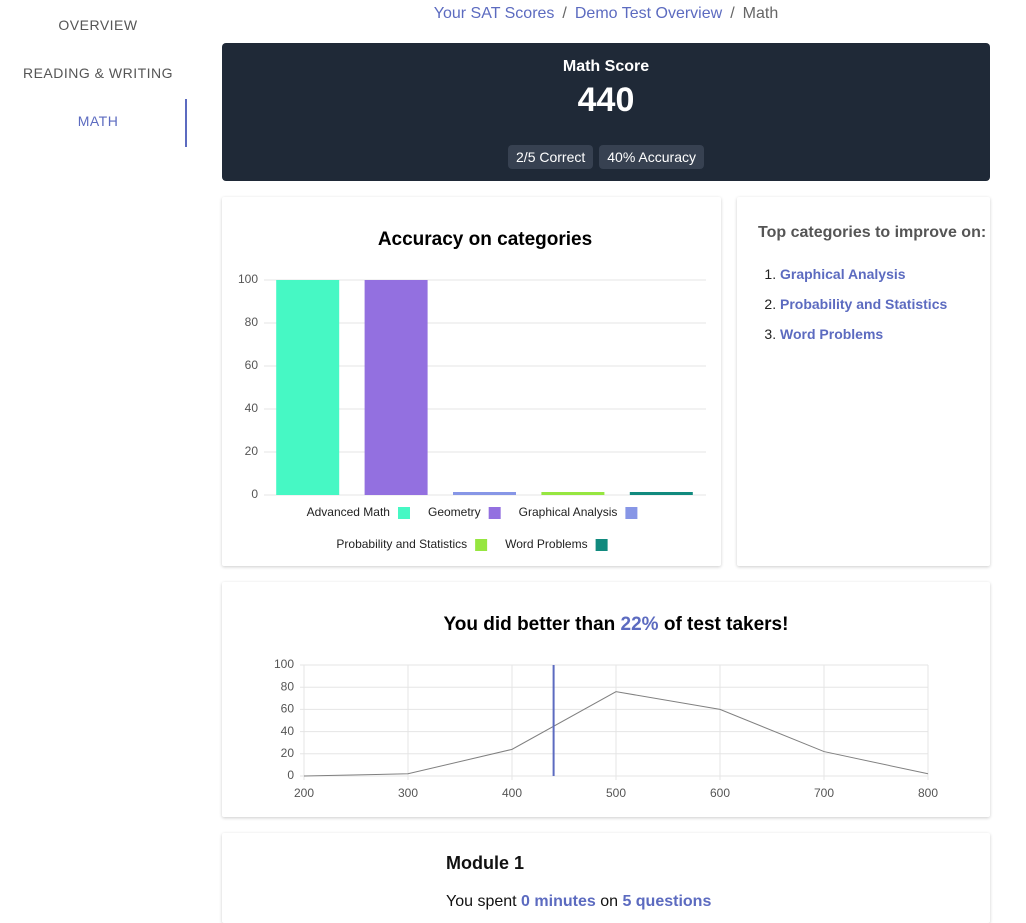 The width and height of the screenshot is (1026, 923). I want to click on breadcrumb-item: Your SAT Scores, so click(494, 13).